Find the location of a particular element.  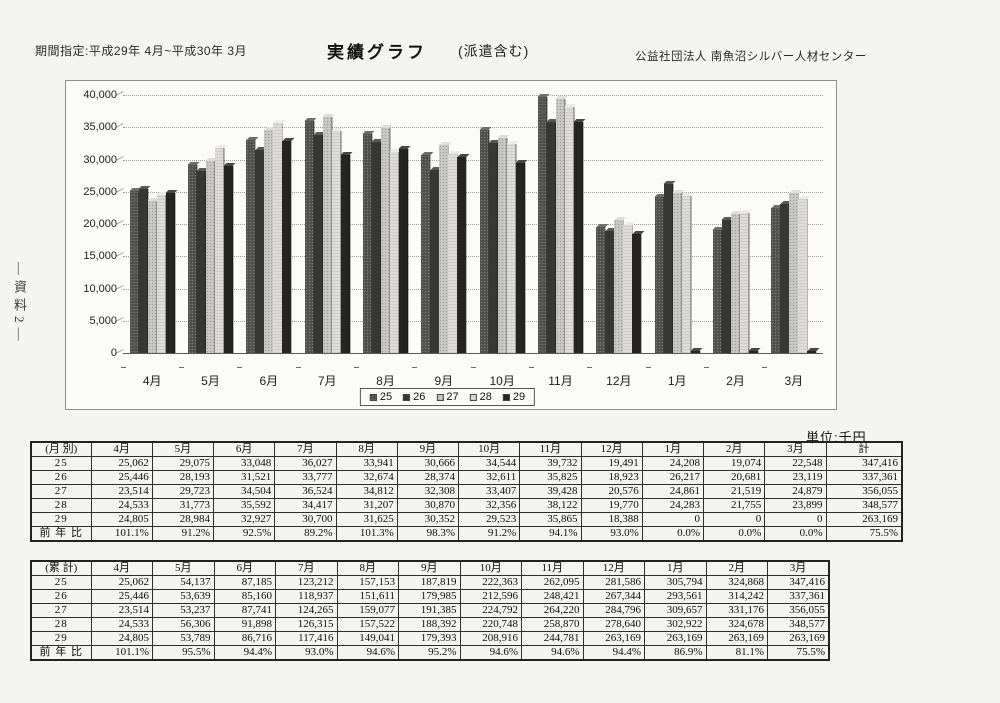

chart-bar-29-12月 is located at coordinates (637, 293).